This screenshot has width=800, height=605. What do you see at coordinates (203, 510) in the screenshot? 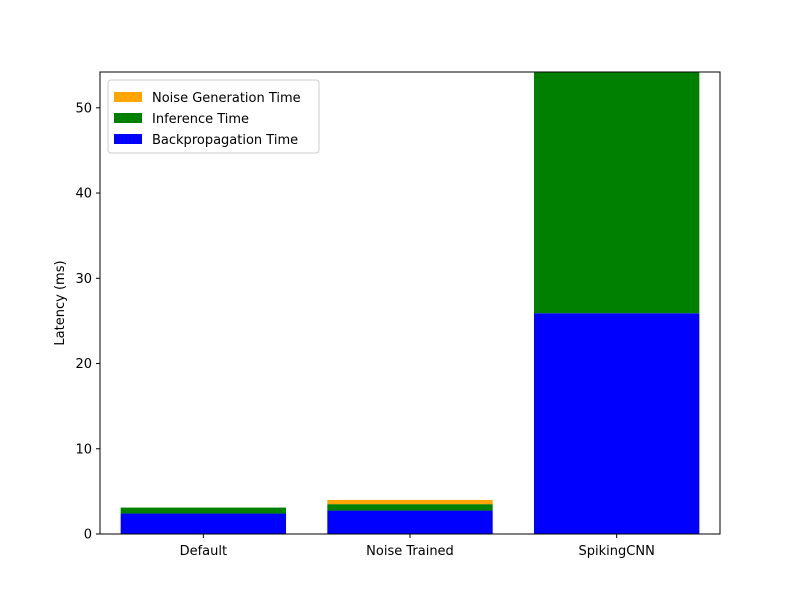
I see `bar-default-inference-time` at bounding box center [203, 510].